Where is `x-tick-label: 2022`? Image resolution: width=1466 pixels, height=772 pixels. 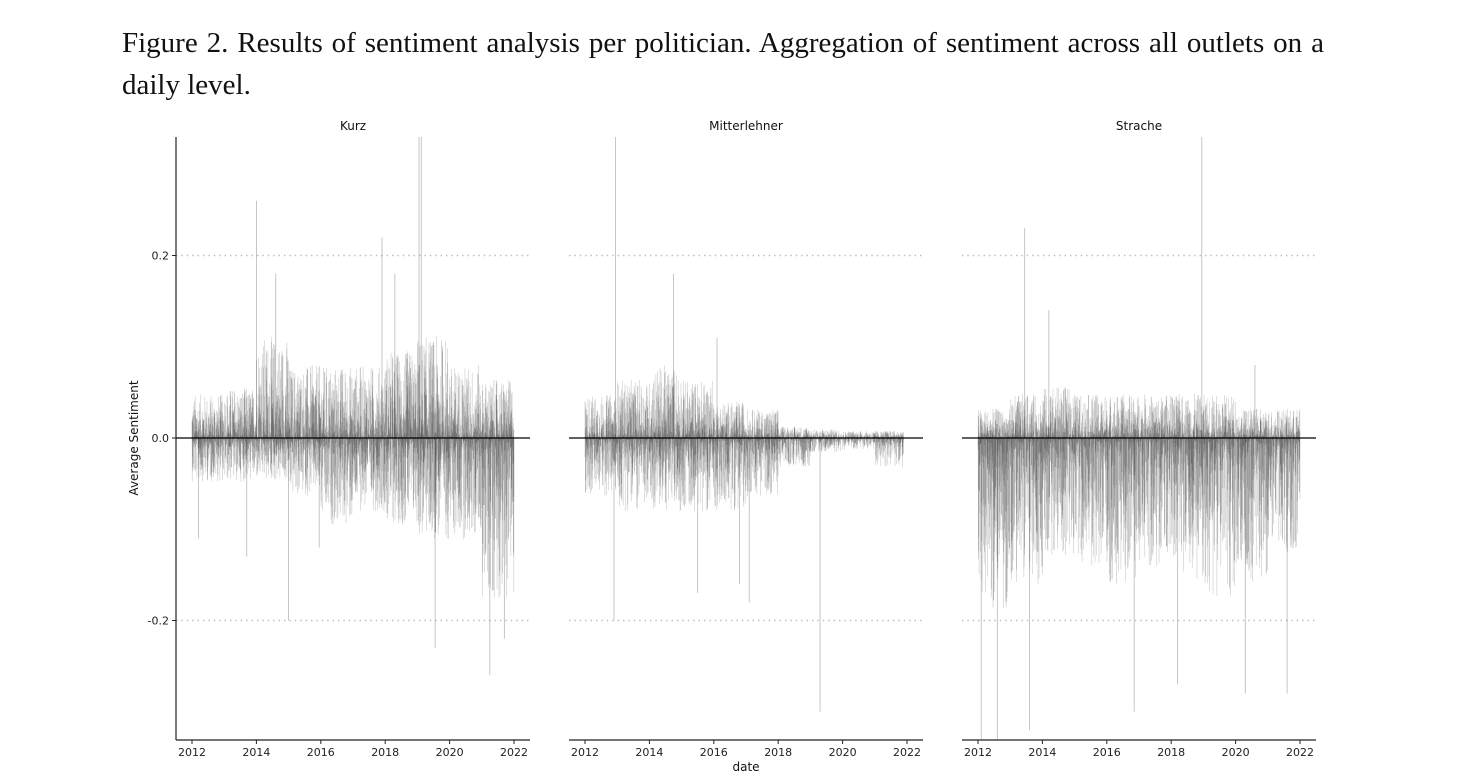
x-tick-label: 2022 is located at coordinates (514, 752).